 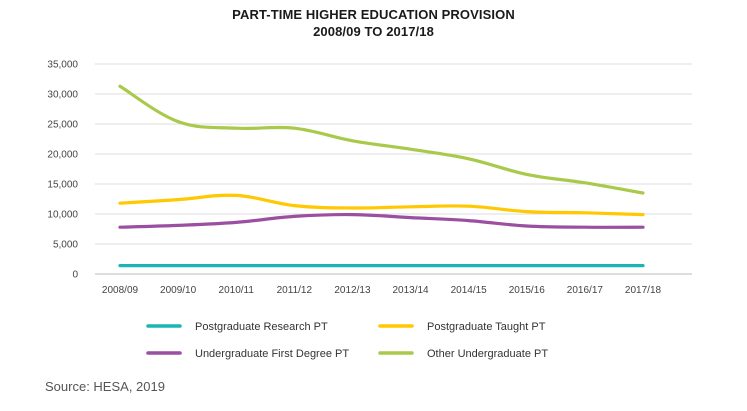 What do you see at coordinates (469, 290) in the screenshot?
I see `x-tick-label: 2014/15` at bounding box center [469, 290].